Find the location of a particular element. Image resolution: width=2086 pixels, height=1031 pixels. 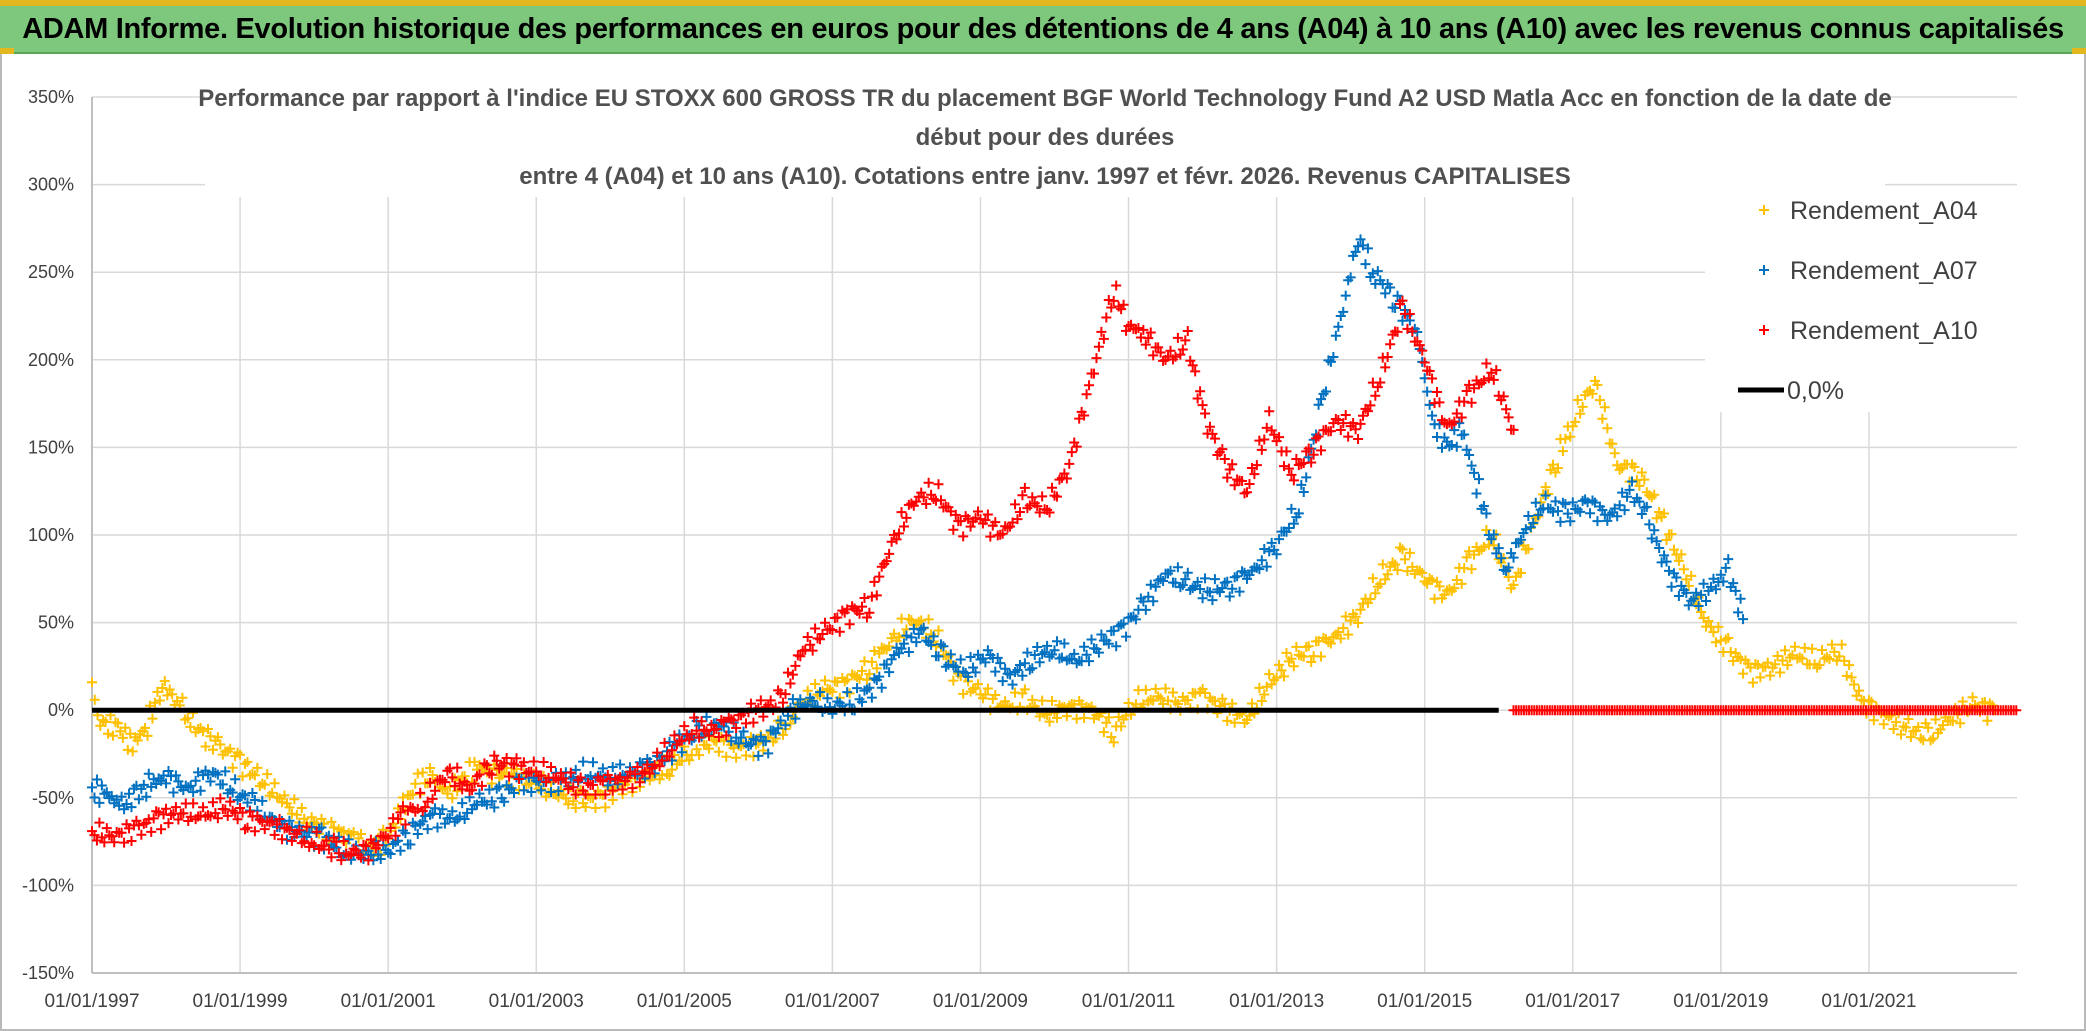

y-tick-label: 150% is located at coordinates (51, 447).